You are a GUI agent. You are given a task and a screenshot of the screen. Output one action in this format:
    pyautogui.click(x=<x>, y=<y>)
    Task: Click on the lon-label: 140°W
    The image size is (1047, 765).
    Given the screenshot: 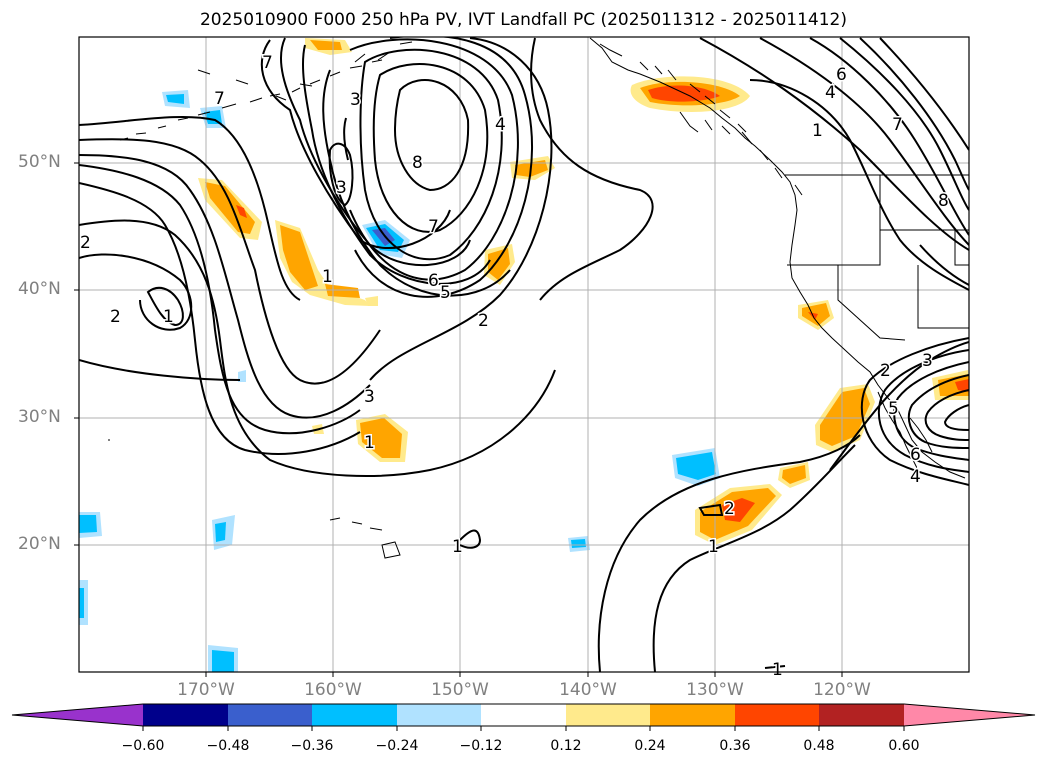 What is the action you would take?
    pyautogui.click(x=588, y=690)
    